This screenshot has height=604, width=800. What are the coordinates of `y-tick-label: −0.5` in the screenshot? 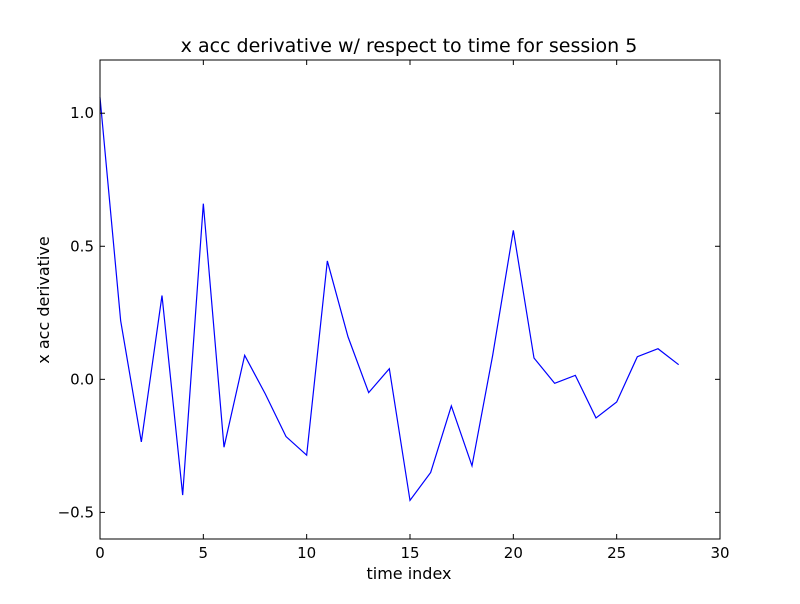 It's located at (76, 512).